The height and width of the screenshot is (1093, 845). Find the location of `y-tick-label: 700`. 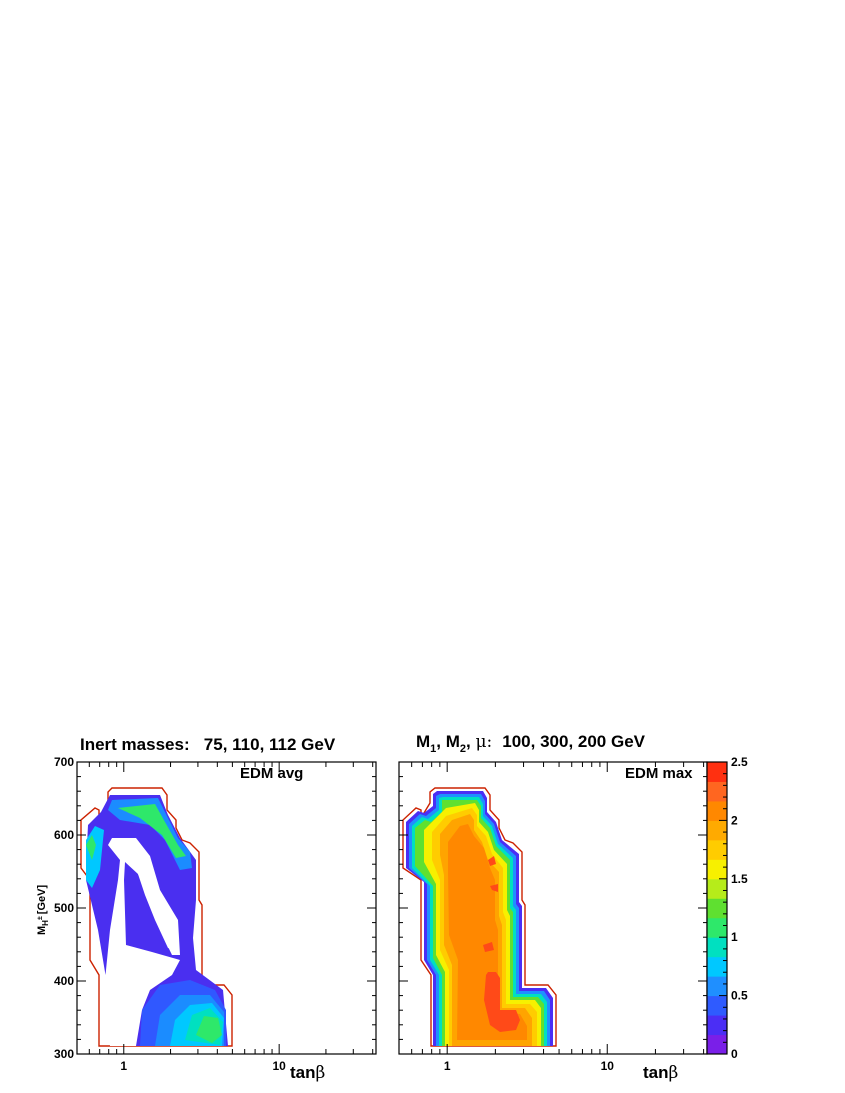

y-tick-label: 700 is located at coordinates (64, 762).